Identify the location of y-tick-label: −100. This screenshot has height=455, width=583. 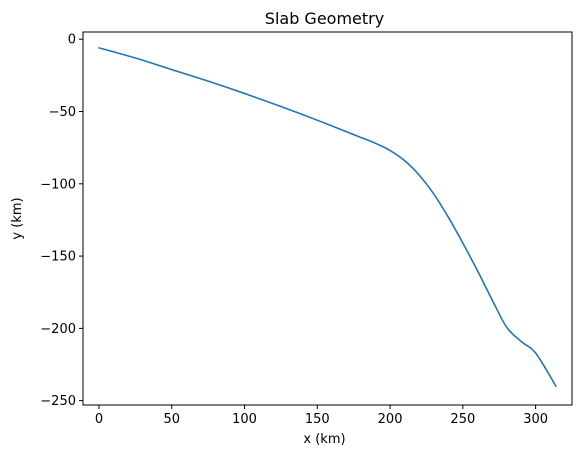
(58, 184).